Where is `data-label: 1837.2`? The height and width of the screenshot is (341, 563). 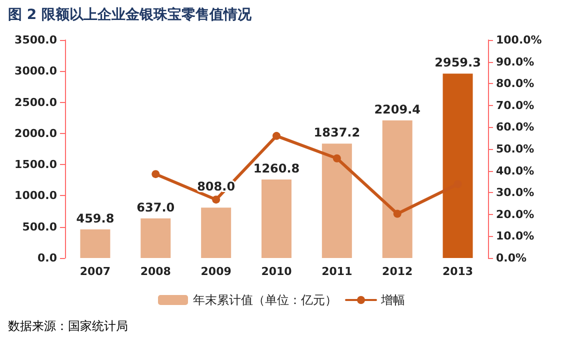 data-label: 1837.2 is located at coordinates (337, 133).